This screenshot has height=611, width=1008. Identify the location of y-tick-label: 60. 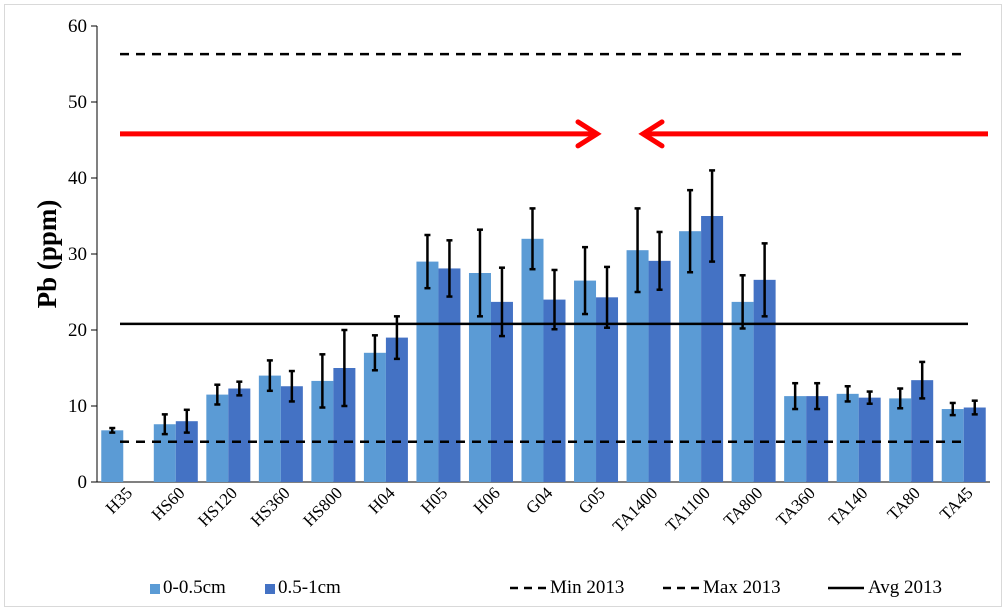
(77, 26).